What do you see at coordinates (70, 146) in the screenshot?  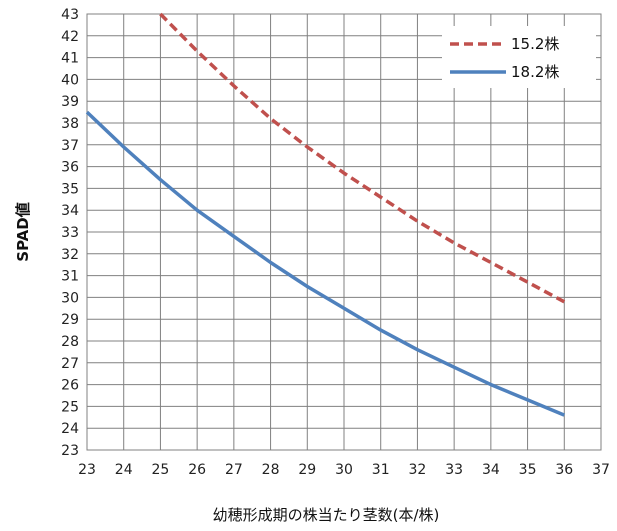 I see `y-tick-label: 37` at bounding box center [70, 146].